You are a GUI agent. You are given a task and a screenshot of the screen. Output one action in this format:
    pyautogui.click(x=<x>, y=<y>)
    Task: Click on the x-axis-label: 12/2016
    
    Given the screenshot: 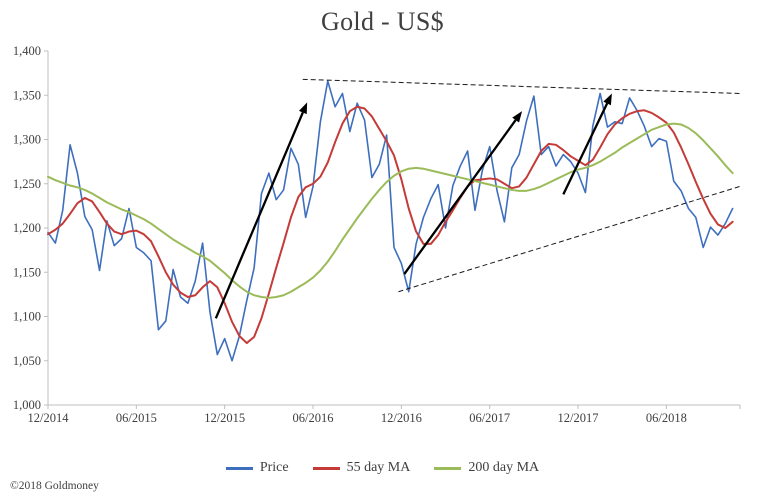 What is the action you would take?
    pyautogui.click(x=401, y=418)
    